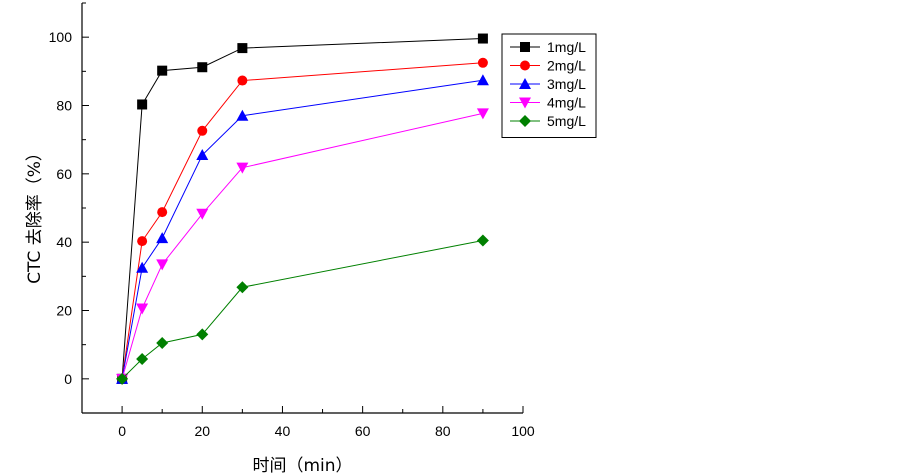 Image resolution: width=903 pixels, height=476 pixels. I want to click on legend: 1mg/L 2mg/L 3mg/L 4mg/L 5mg/L, so click(549, 85).